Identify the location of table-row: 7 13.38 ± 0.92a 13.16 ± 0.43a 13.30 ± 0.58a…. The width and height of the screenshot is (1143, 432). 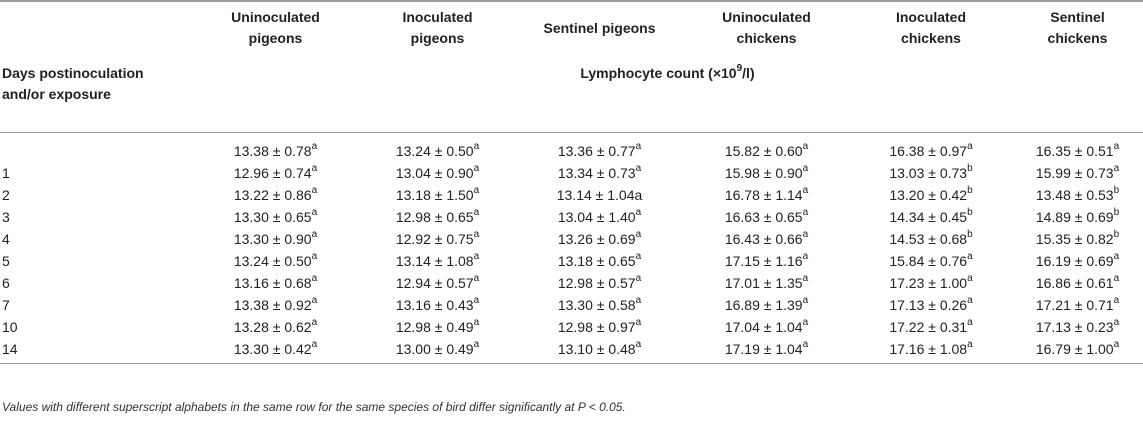
(571, 305).